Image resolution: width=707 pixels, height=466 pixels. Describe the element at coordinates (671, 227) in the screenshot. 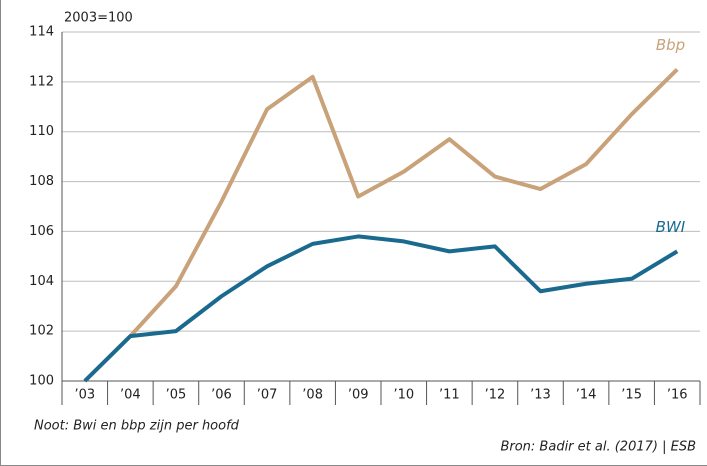

I see `series-label: BWI` at that location.